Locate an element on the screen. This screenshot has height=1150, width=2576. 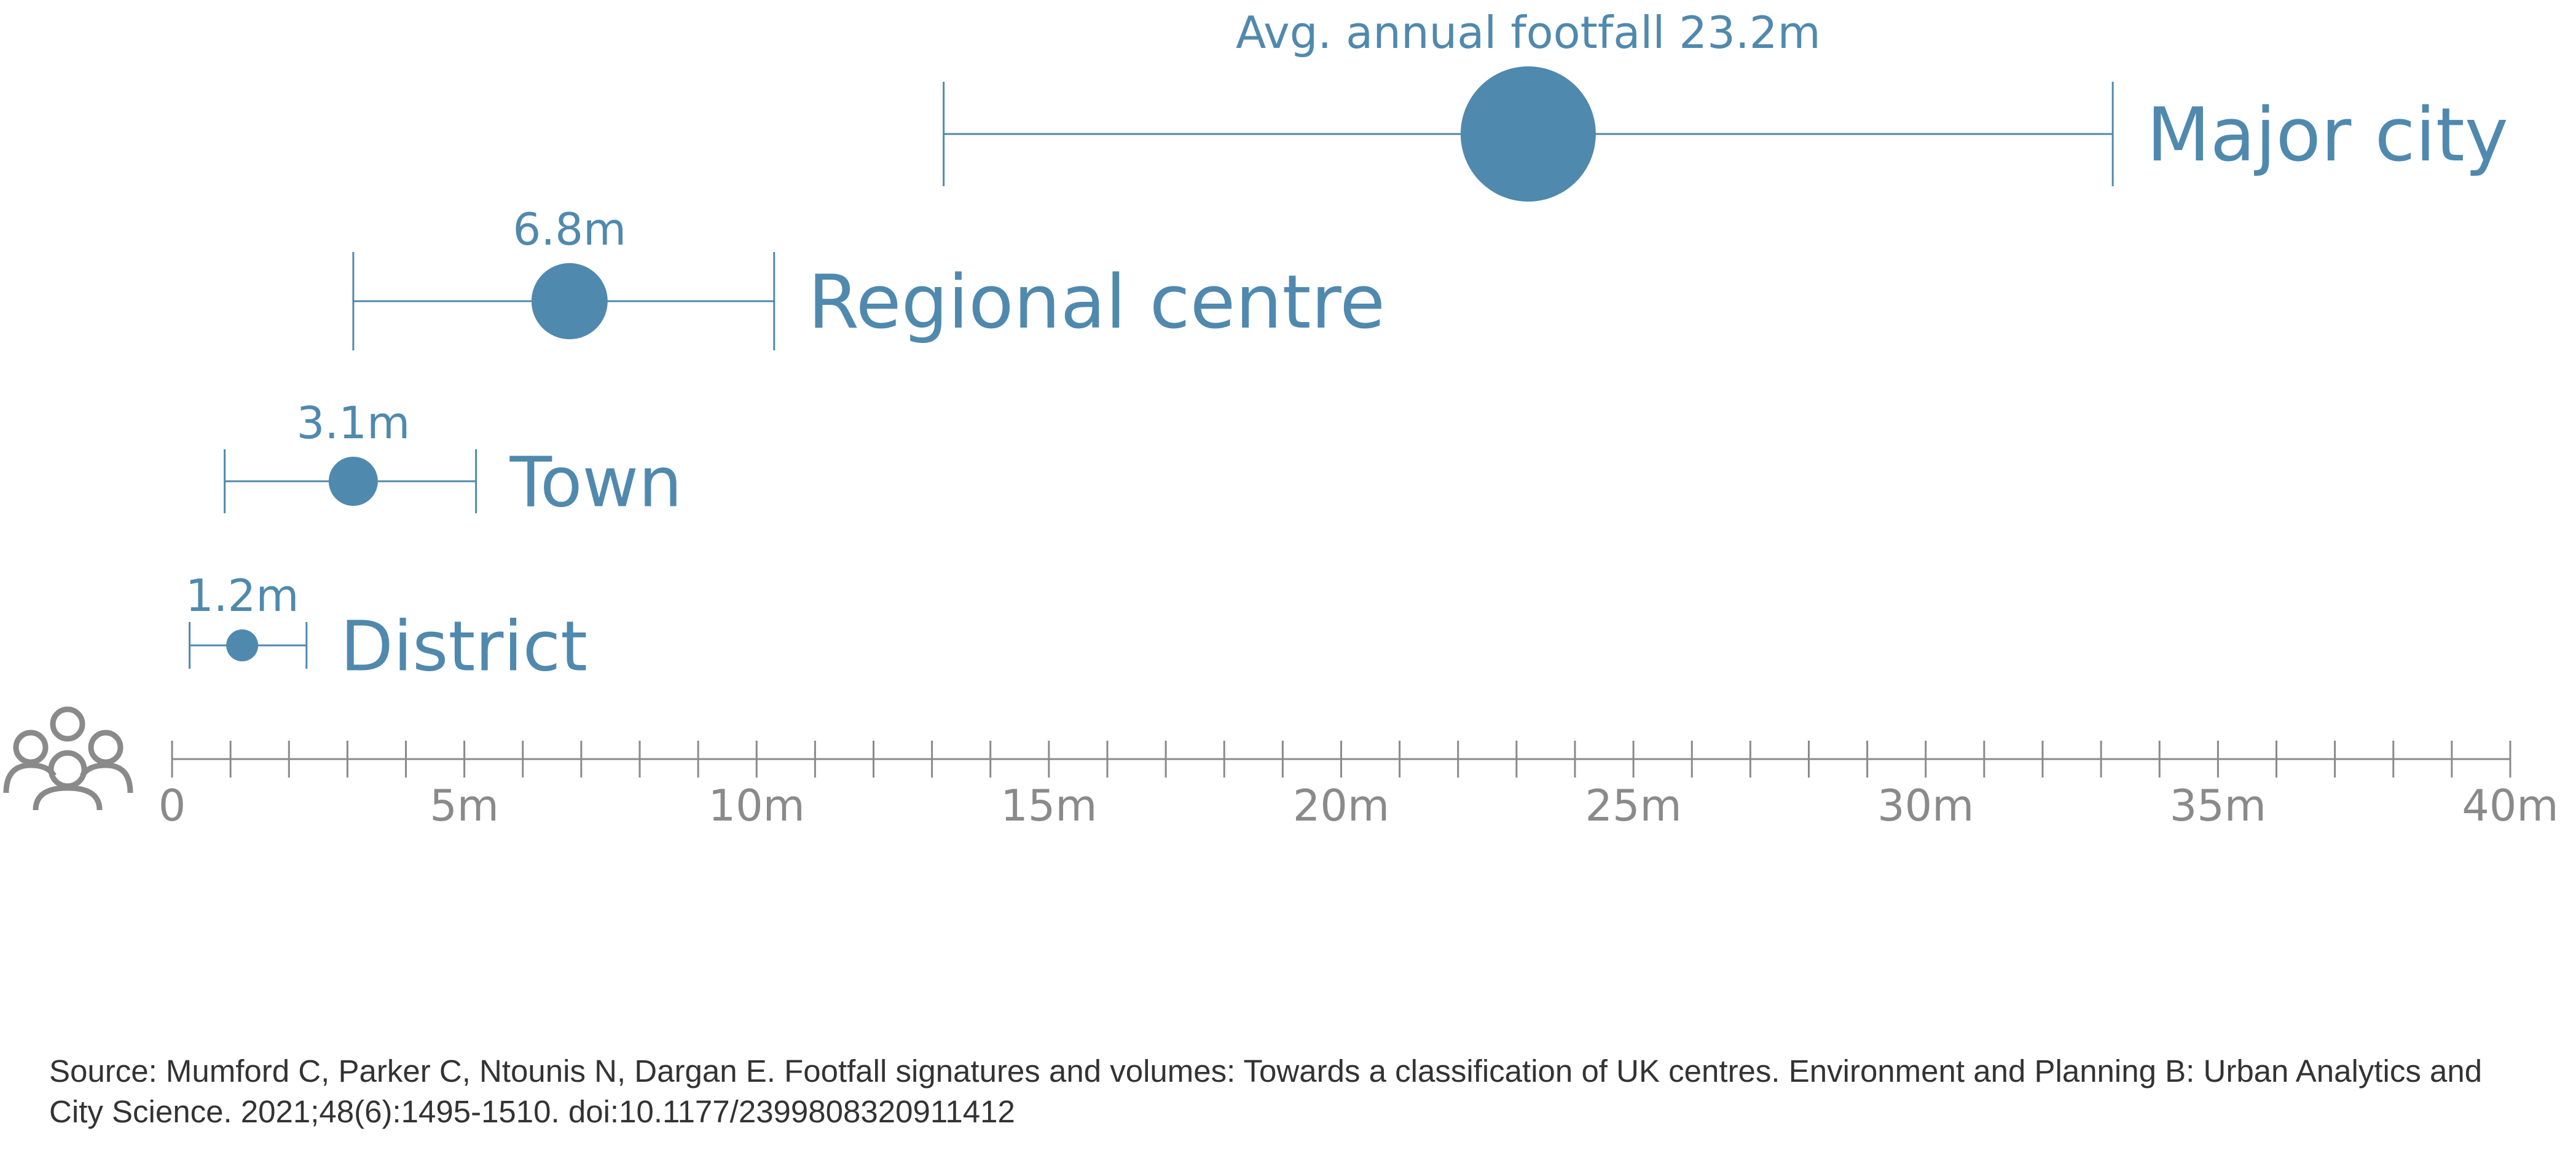
category-label: Regional centre is located at coordinates (1096, 302).